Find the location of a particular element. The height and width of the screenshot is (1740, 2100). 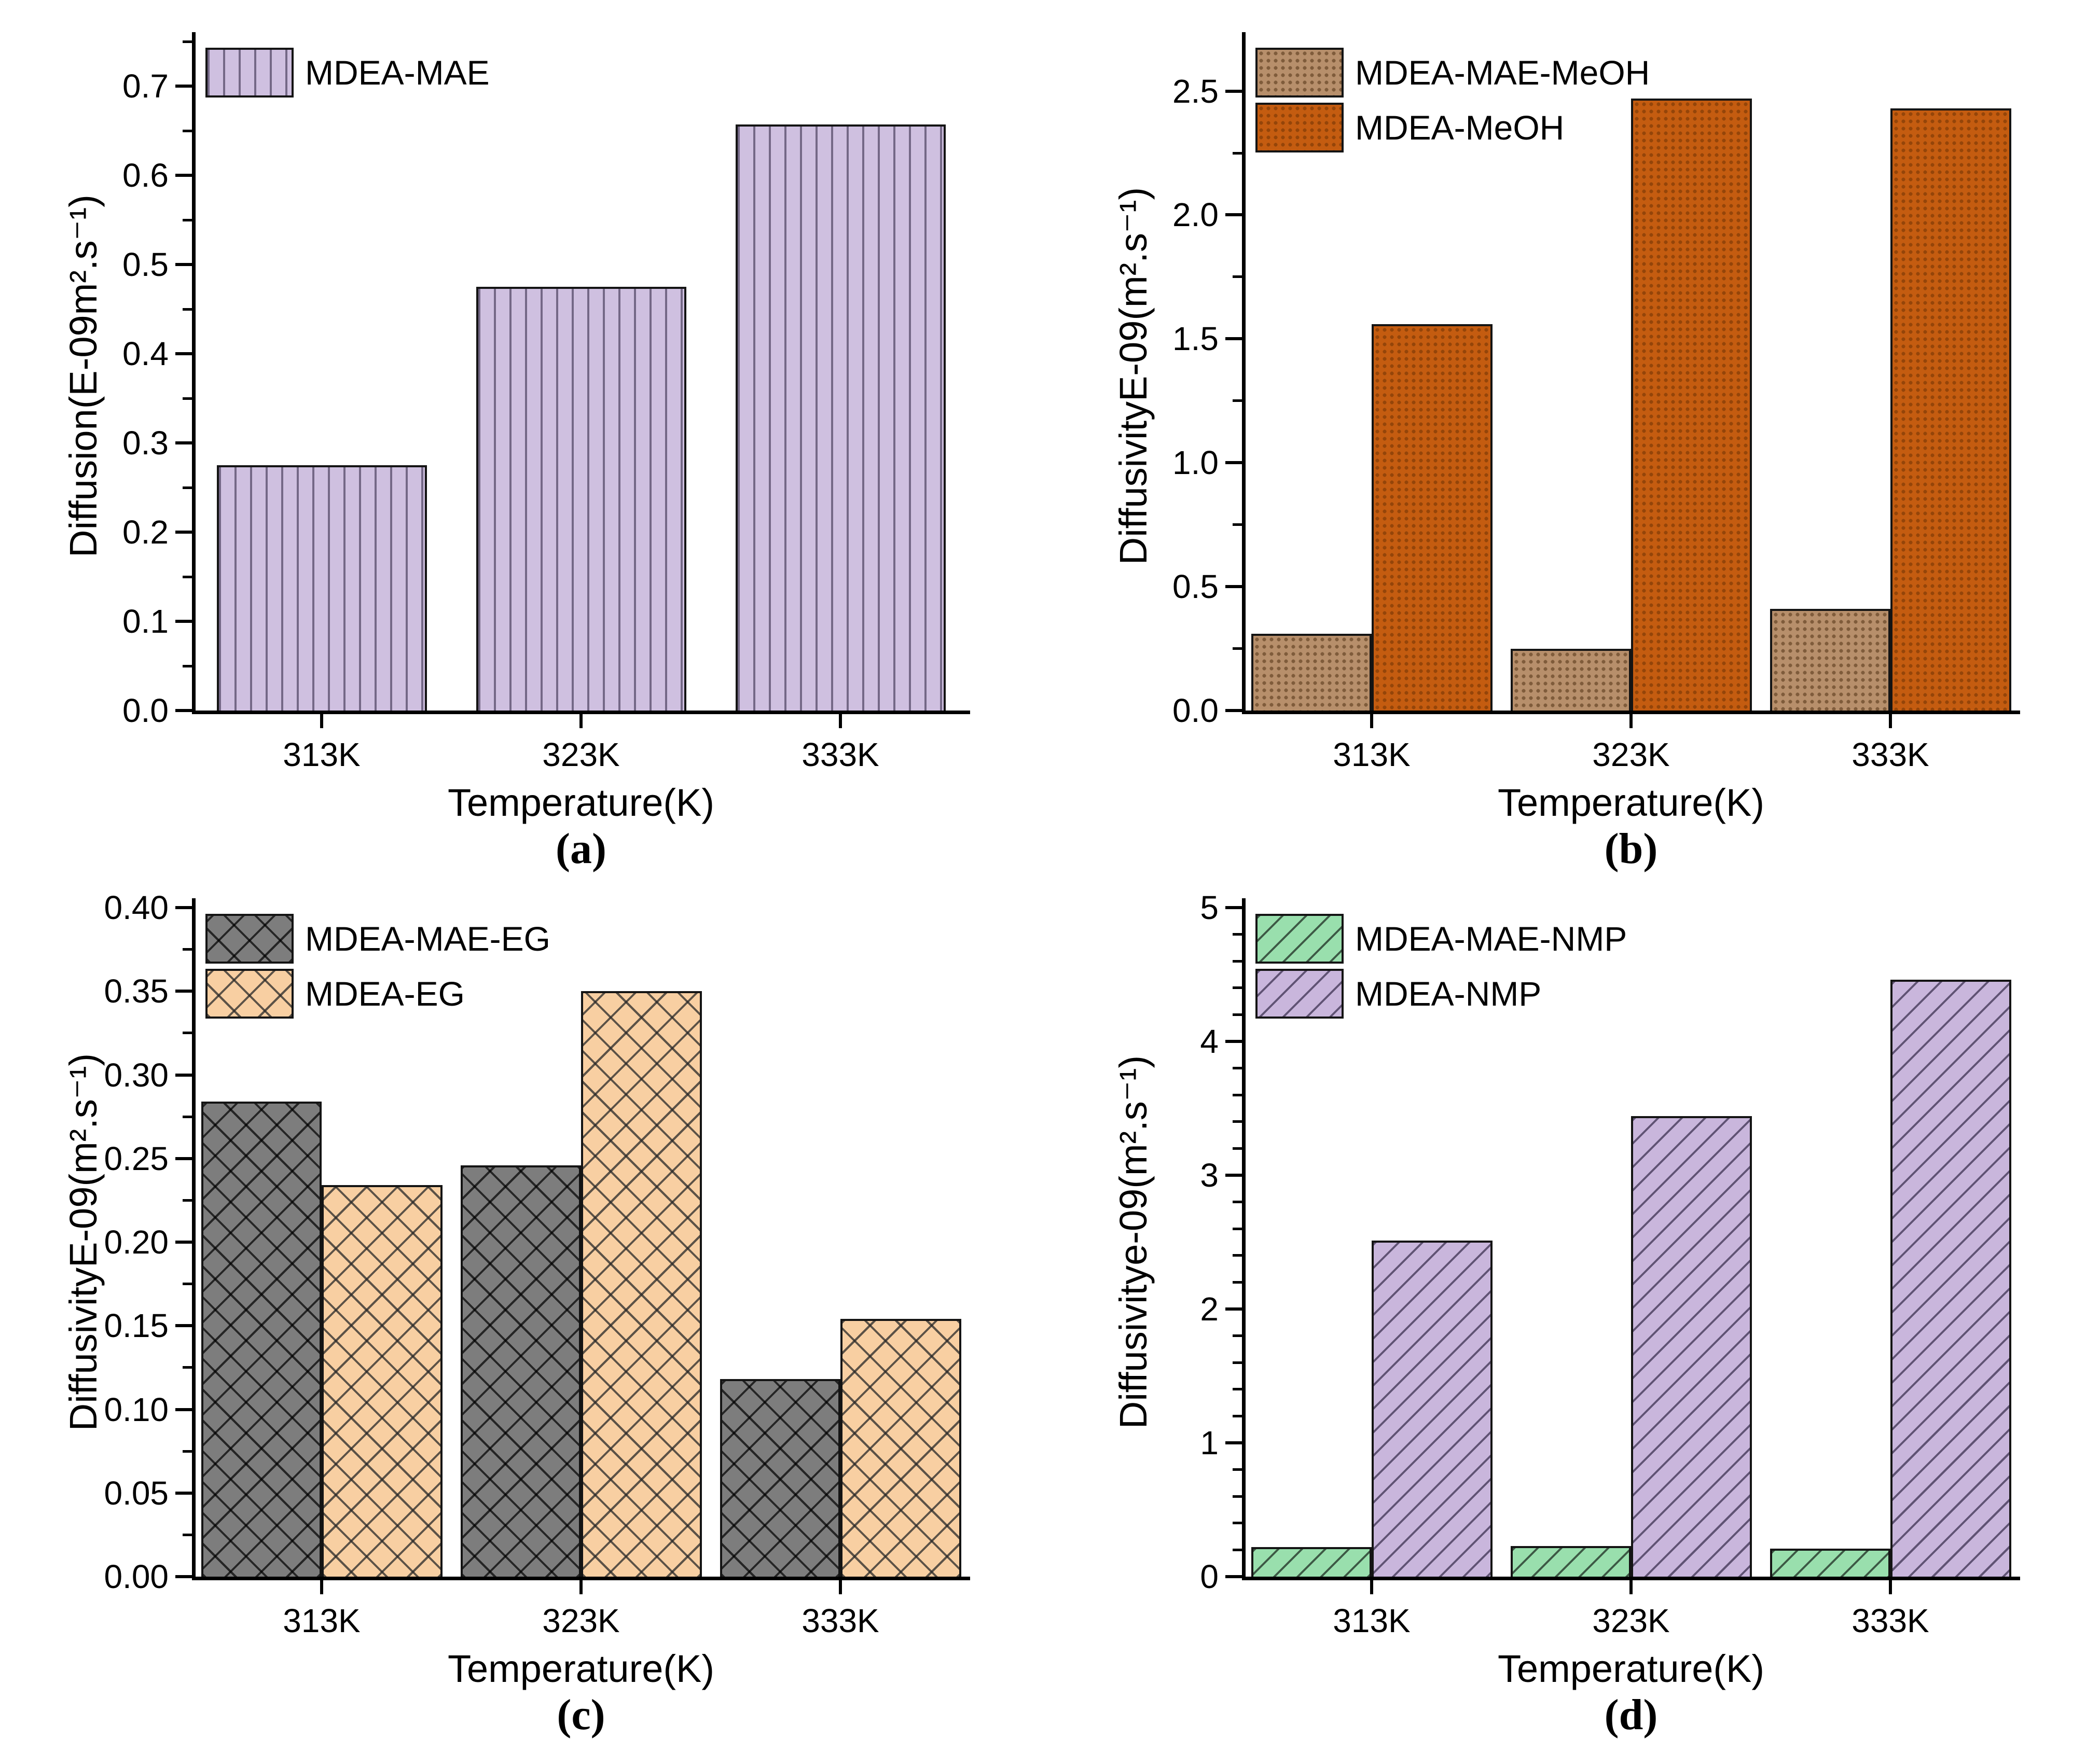

y-tick-label: 0.5 is located at coordinates (1195, 587).